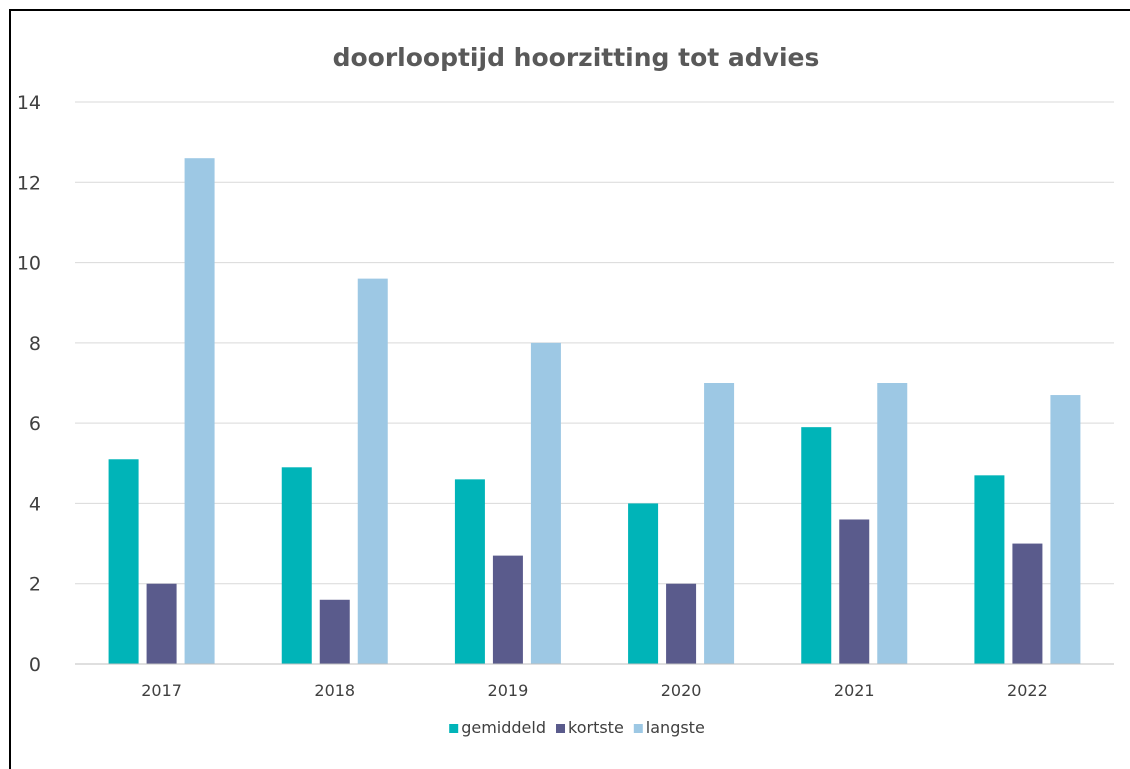  Describe the element at coordinates (454, 728) in the screenshot. I see `legend-swatch-gemiddeld` at that location.